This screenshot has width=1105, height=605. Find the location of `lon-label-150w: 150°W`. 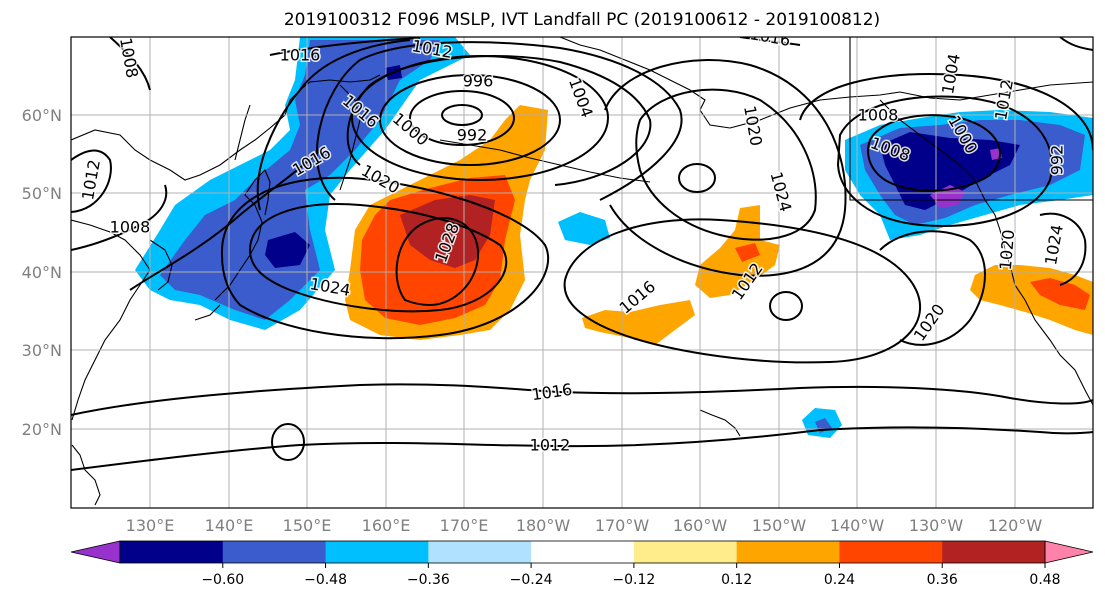

lon-label-150w: 150°W is located at coordinates (779, 525).